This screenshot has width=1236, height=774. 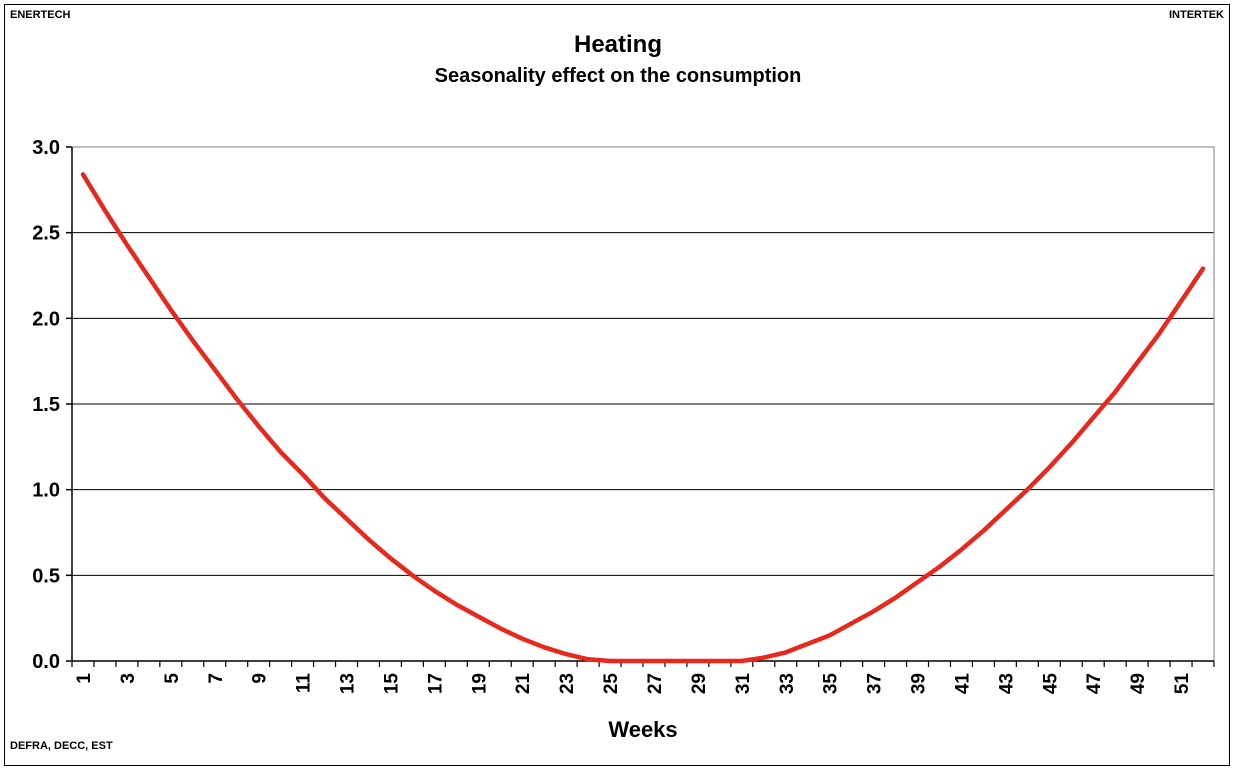 I want to click on x-tick-label: 11, so click(x=304, y=683).